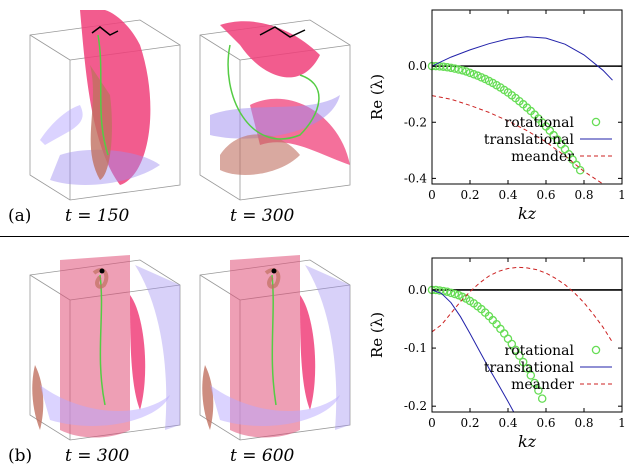 The image size is (629, 470). What do you see at coordinates (105, 348) in the screenshot?
I see `snapshot-b-t300` at bounding box center [105, 348].